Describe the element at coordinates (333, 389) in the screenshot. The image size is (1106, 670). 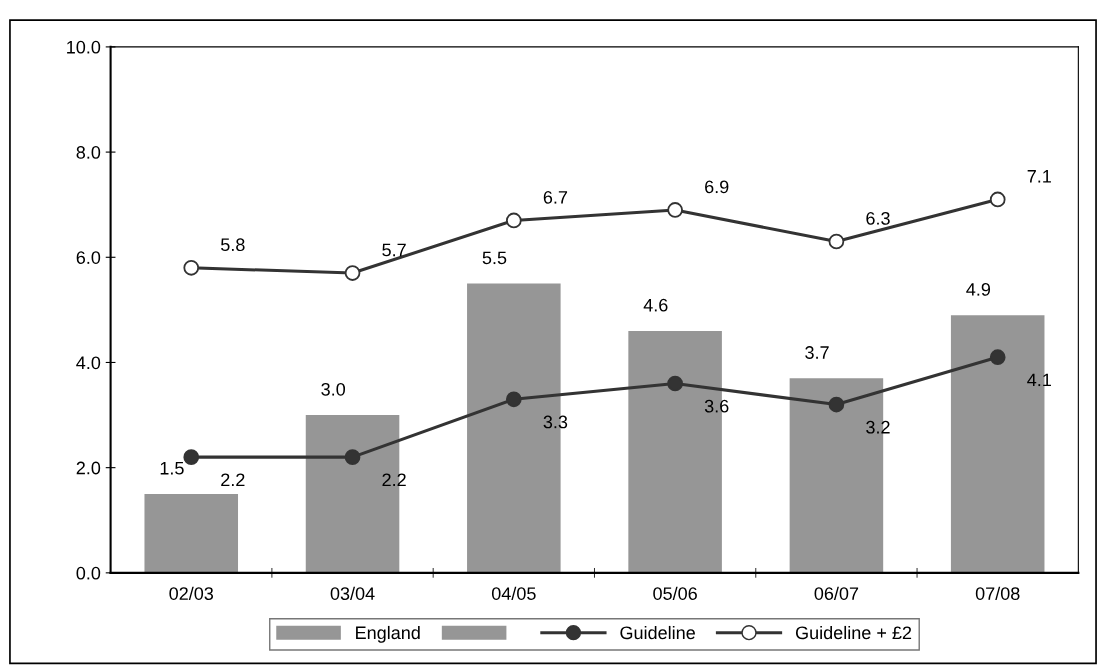
I see `data-label: 3.0` at that location.